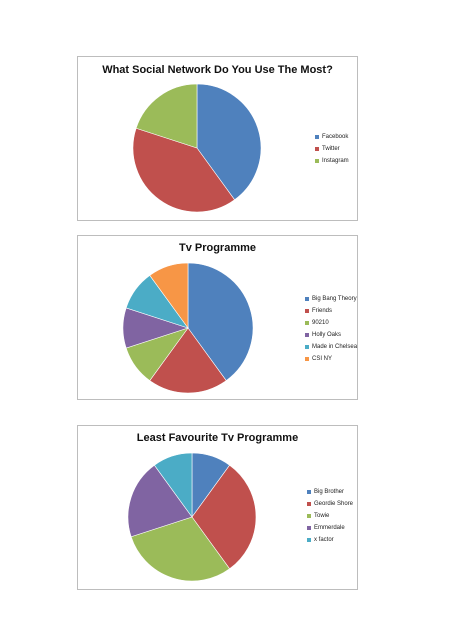  I want to click on legend-item-emmerdale: Emmerdale, so click(330, 528).